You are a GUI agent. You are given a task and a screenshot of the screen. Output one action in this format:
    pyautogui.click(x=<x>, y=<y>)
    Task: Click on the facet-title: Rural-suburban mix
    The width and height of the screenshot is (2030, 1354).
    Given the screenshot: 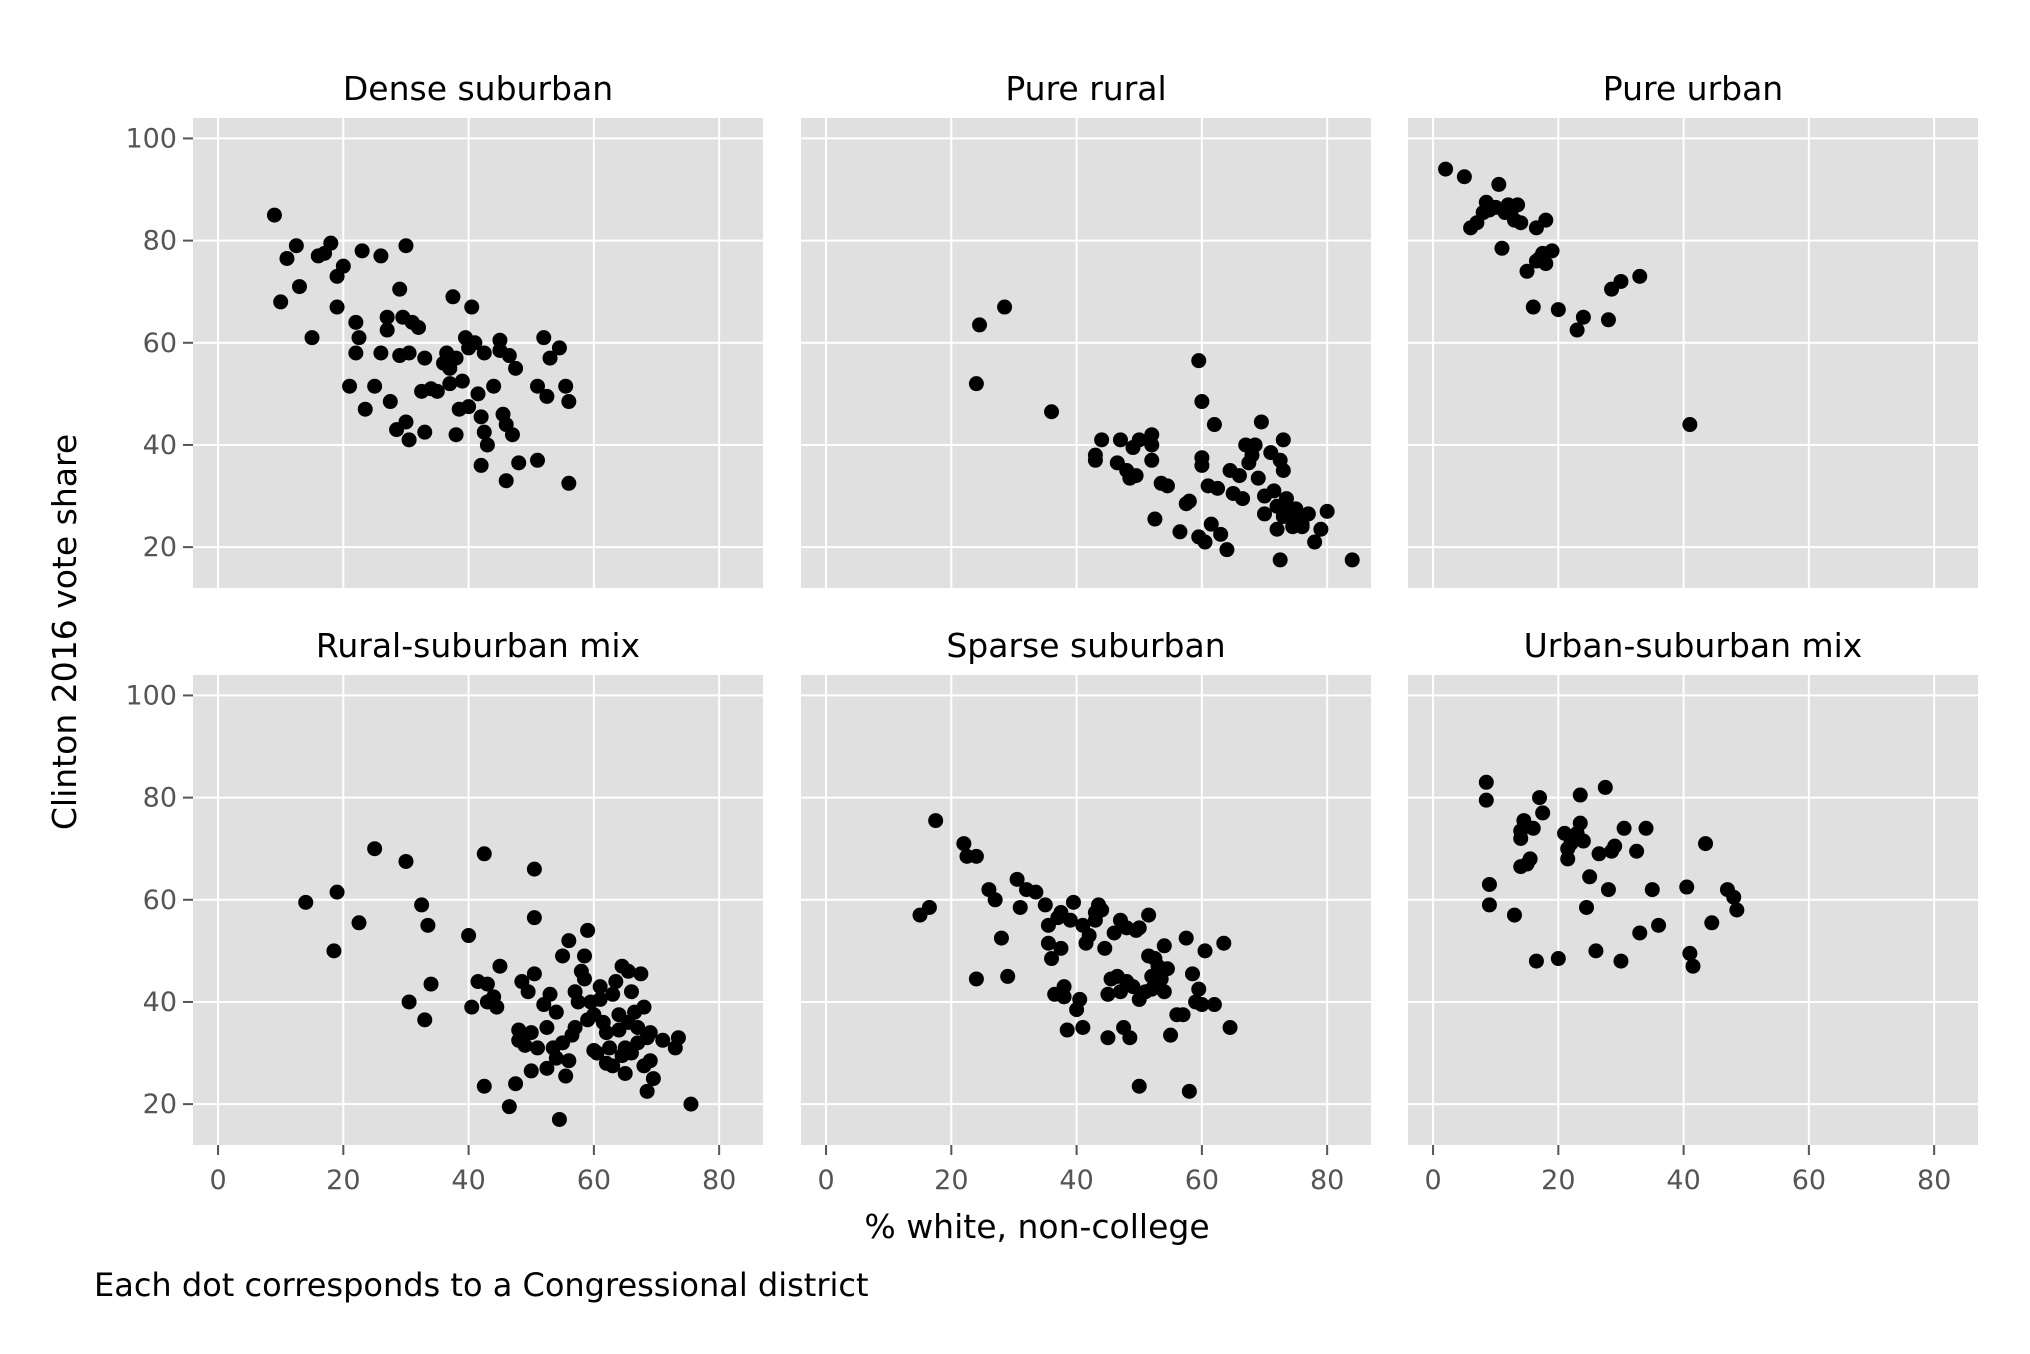 What is the action you would take?
    pyautogui.click(x=478, y=645)
    